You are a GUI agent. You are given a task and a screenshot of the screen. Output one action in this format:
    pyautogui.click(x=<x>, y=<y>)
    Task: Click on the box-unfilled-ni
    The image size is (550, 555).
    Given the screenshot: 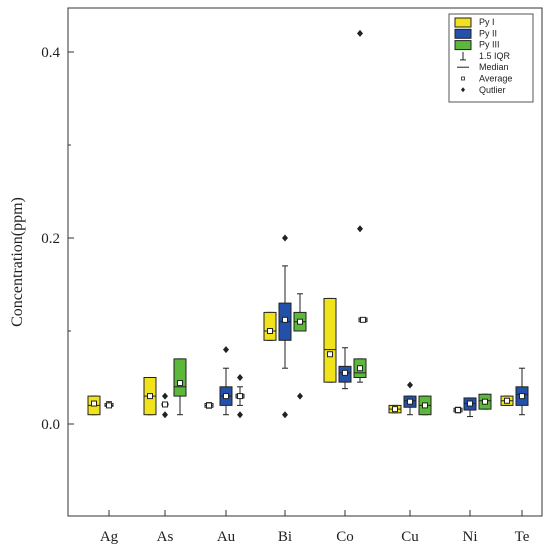 What is the action you would take?
    pyautogui.click(x=458, y=410)
    